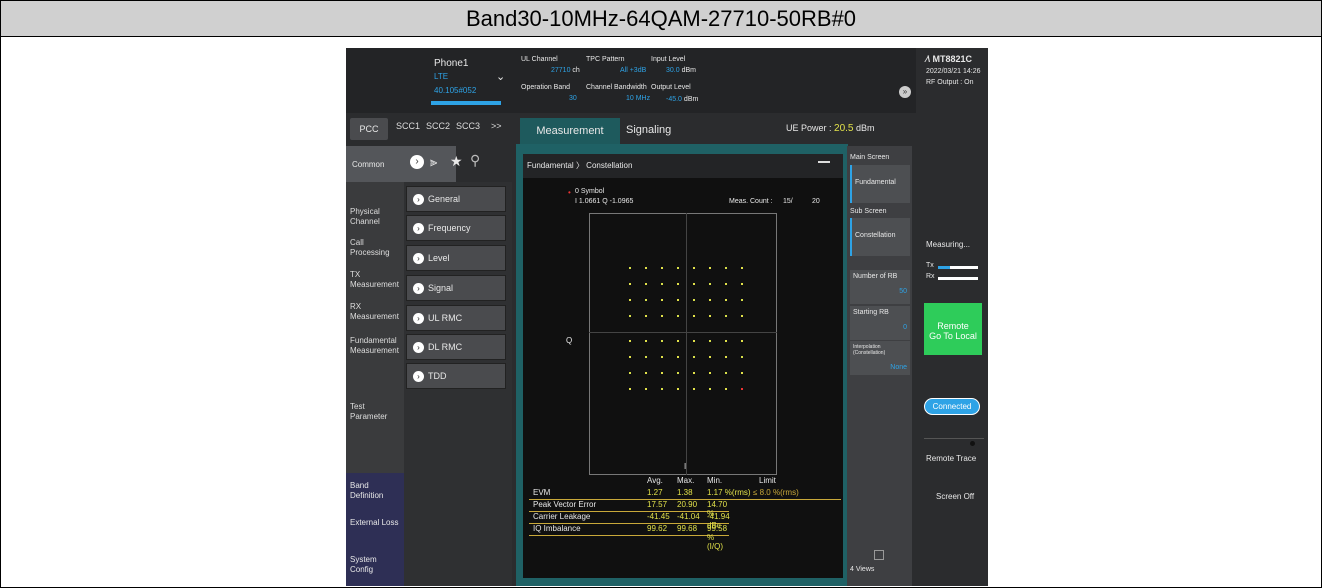 The image size is (1322, 588). Describe the element at coordinates (898, 367) in the screenshot. I see `interpolation-value: None` at that location.